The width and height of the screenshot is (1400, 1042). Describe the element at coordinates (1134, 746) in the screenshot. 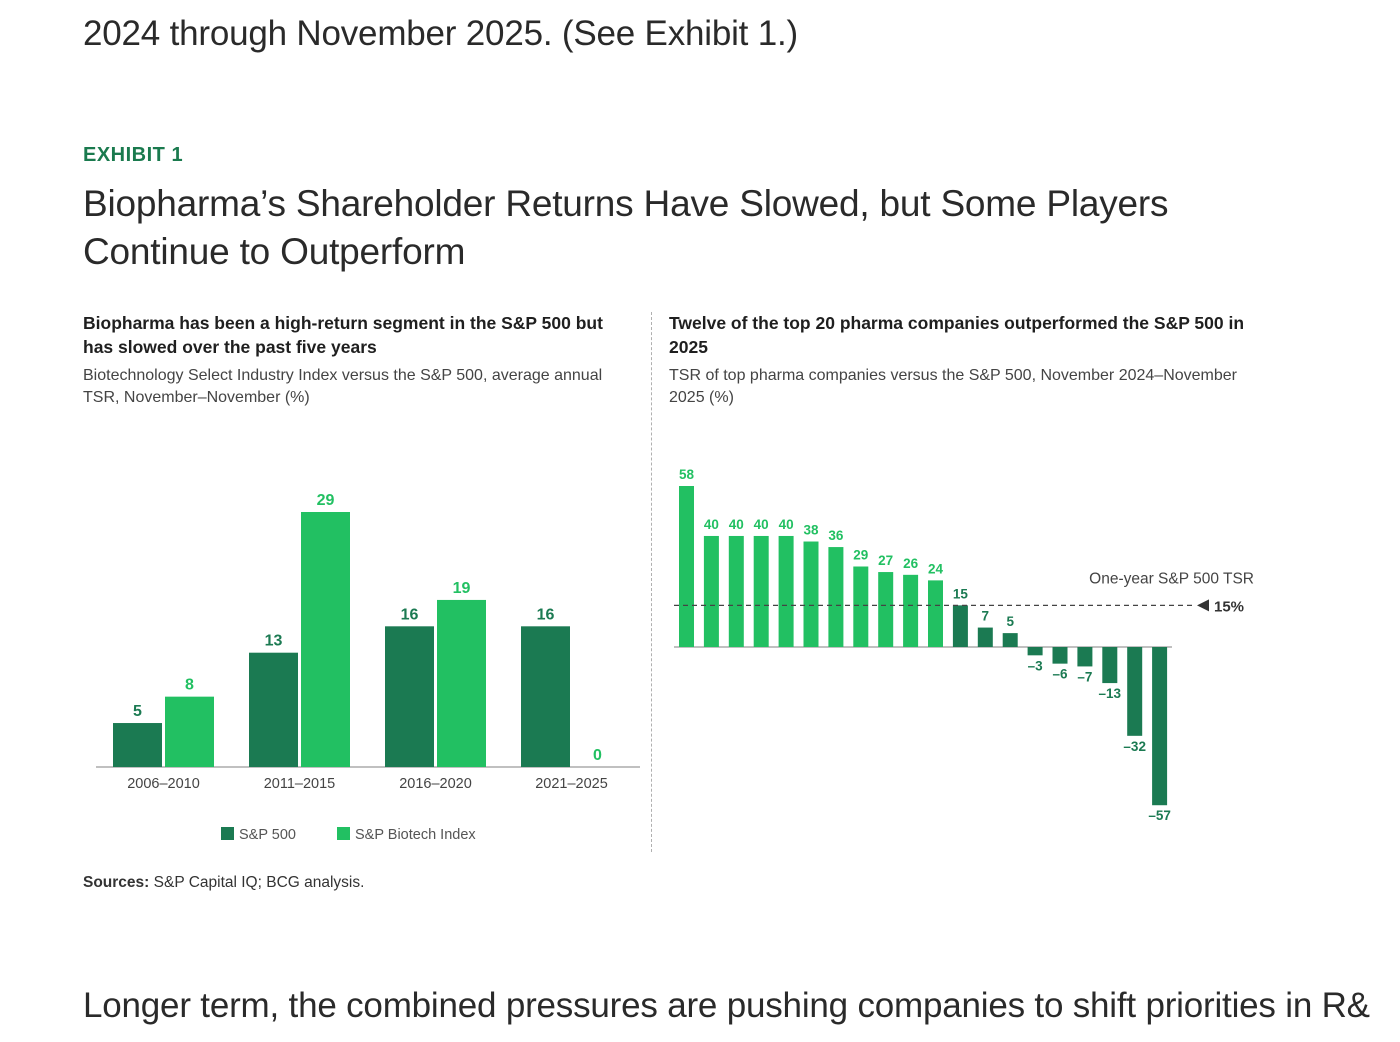

I see `right-bar-value-label: –32` at that location.